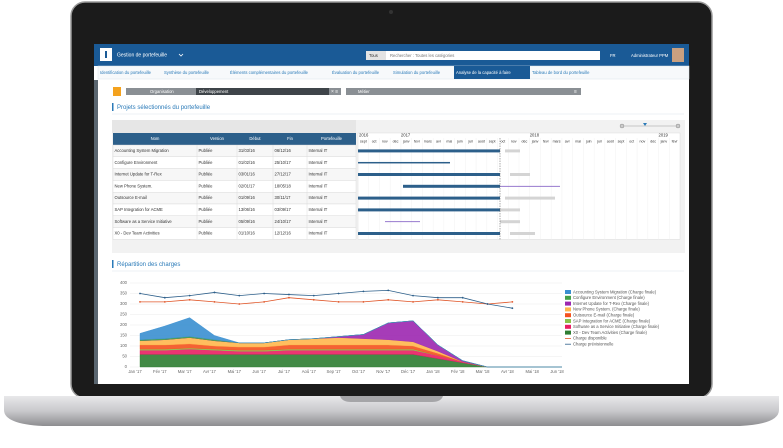  I want to click on legend-label: Outsource E-mail (Charge finale), so click(604, 315).